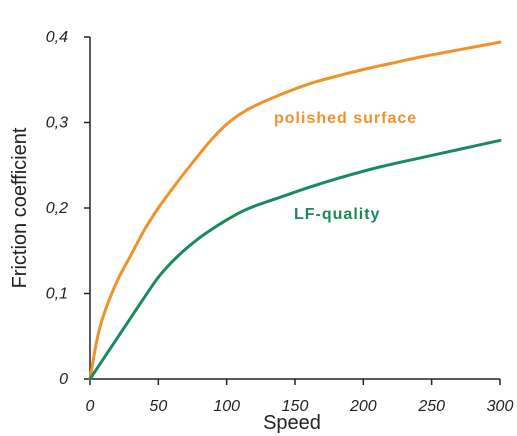 The width and height of the screenshot is (517, 436). I want to click on x-tick-label: 100, so click(226, 406).